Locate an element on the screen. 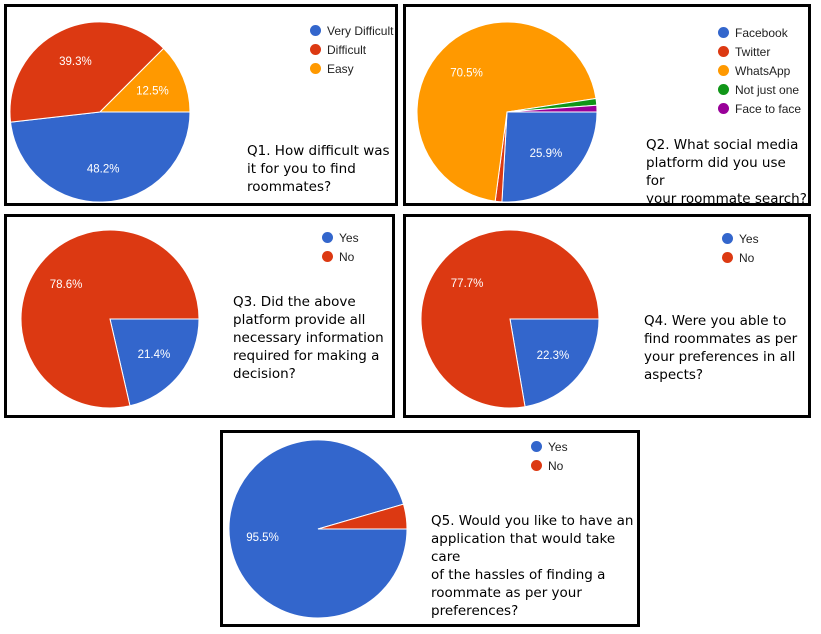  legend-item: Difficult is located at coordinates (351, 49).